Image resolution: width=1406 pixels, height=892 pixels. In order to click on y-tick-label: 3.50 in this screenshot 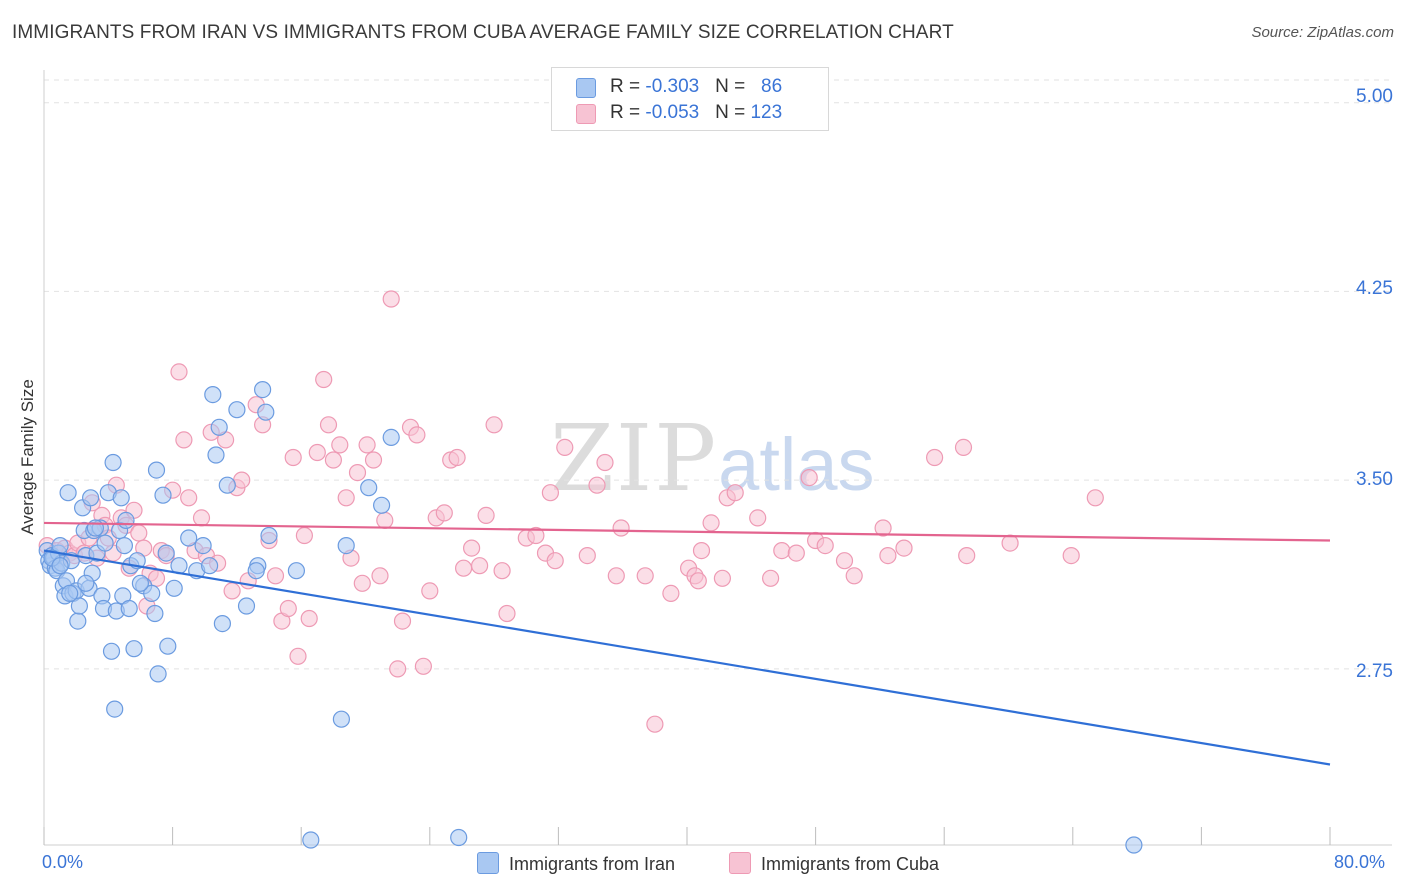, I will do `click(1374, 479)`.